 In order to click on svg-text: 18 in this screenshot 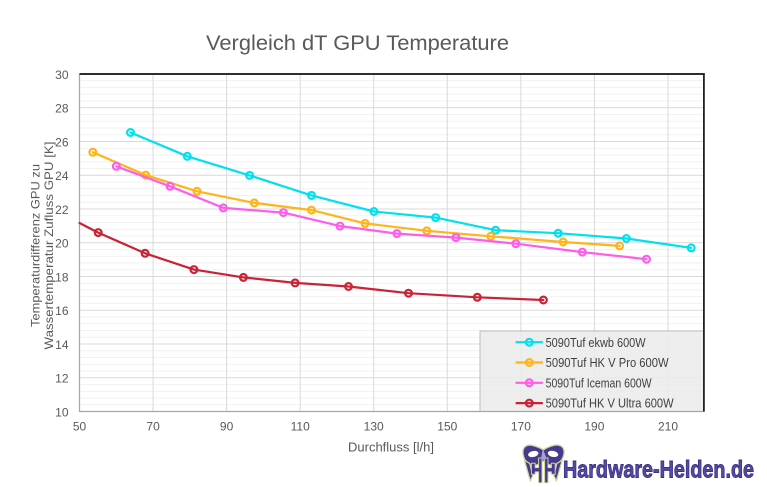, I will do `click(62, 277)`.